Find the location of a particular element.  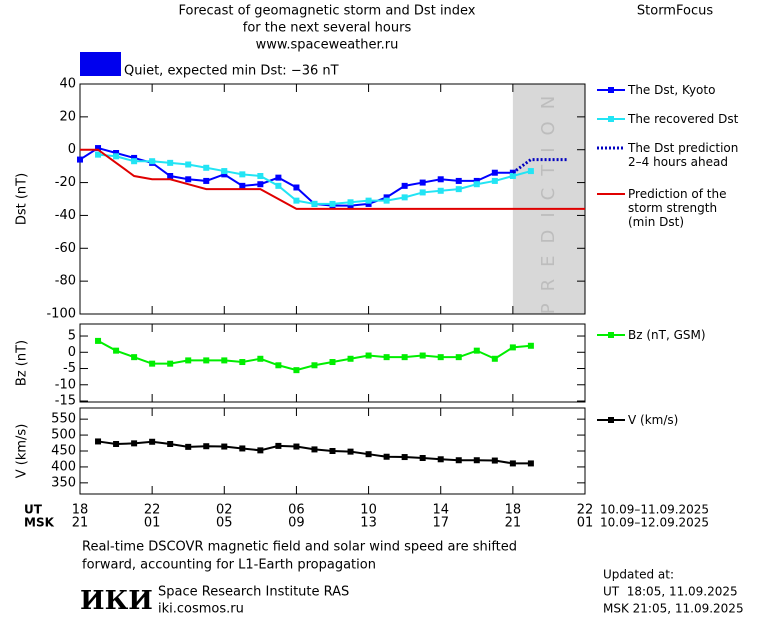

x-tick-label-msk: 01 is located at coordinates (585, 523).